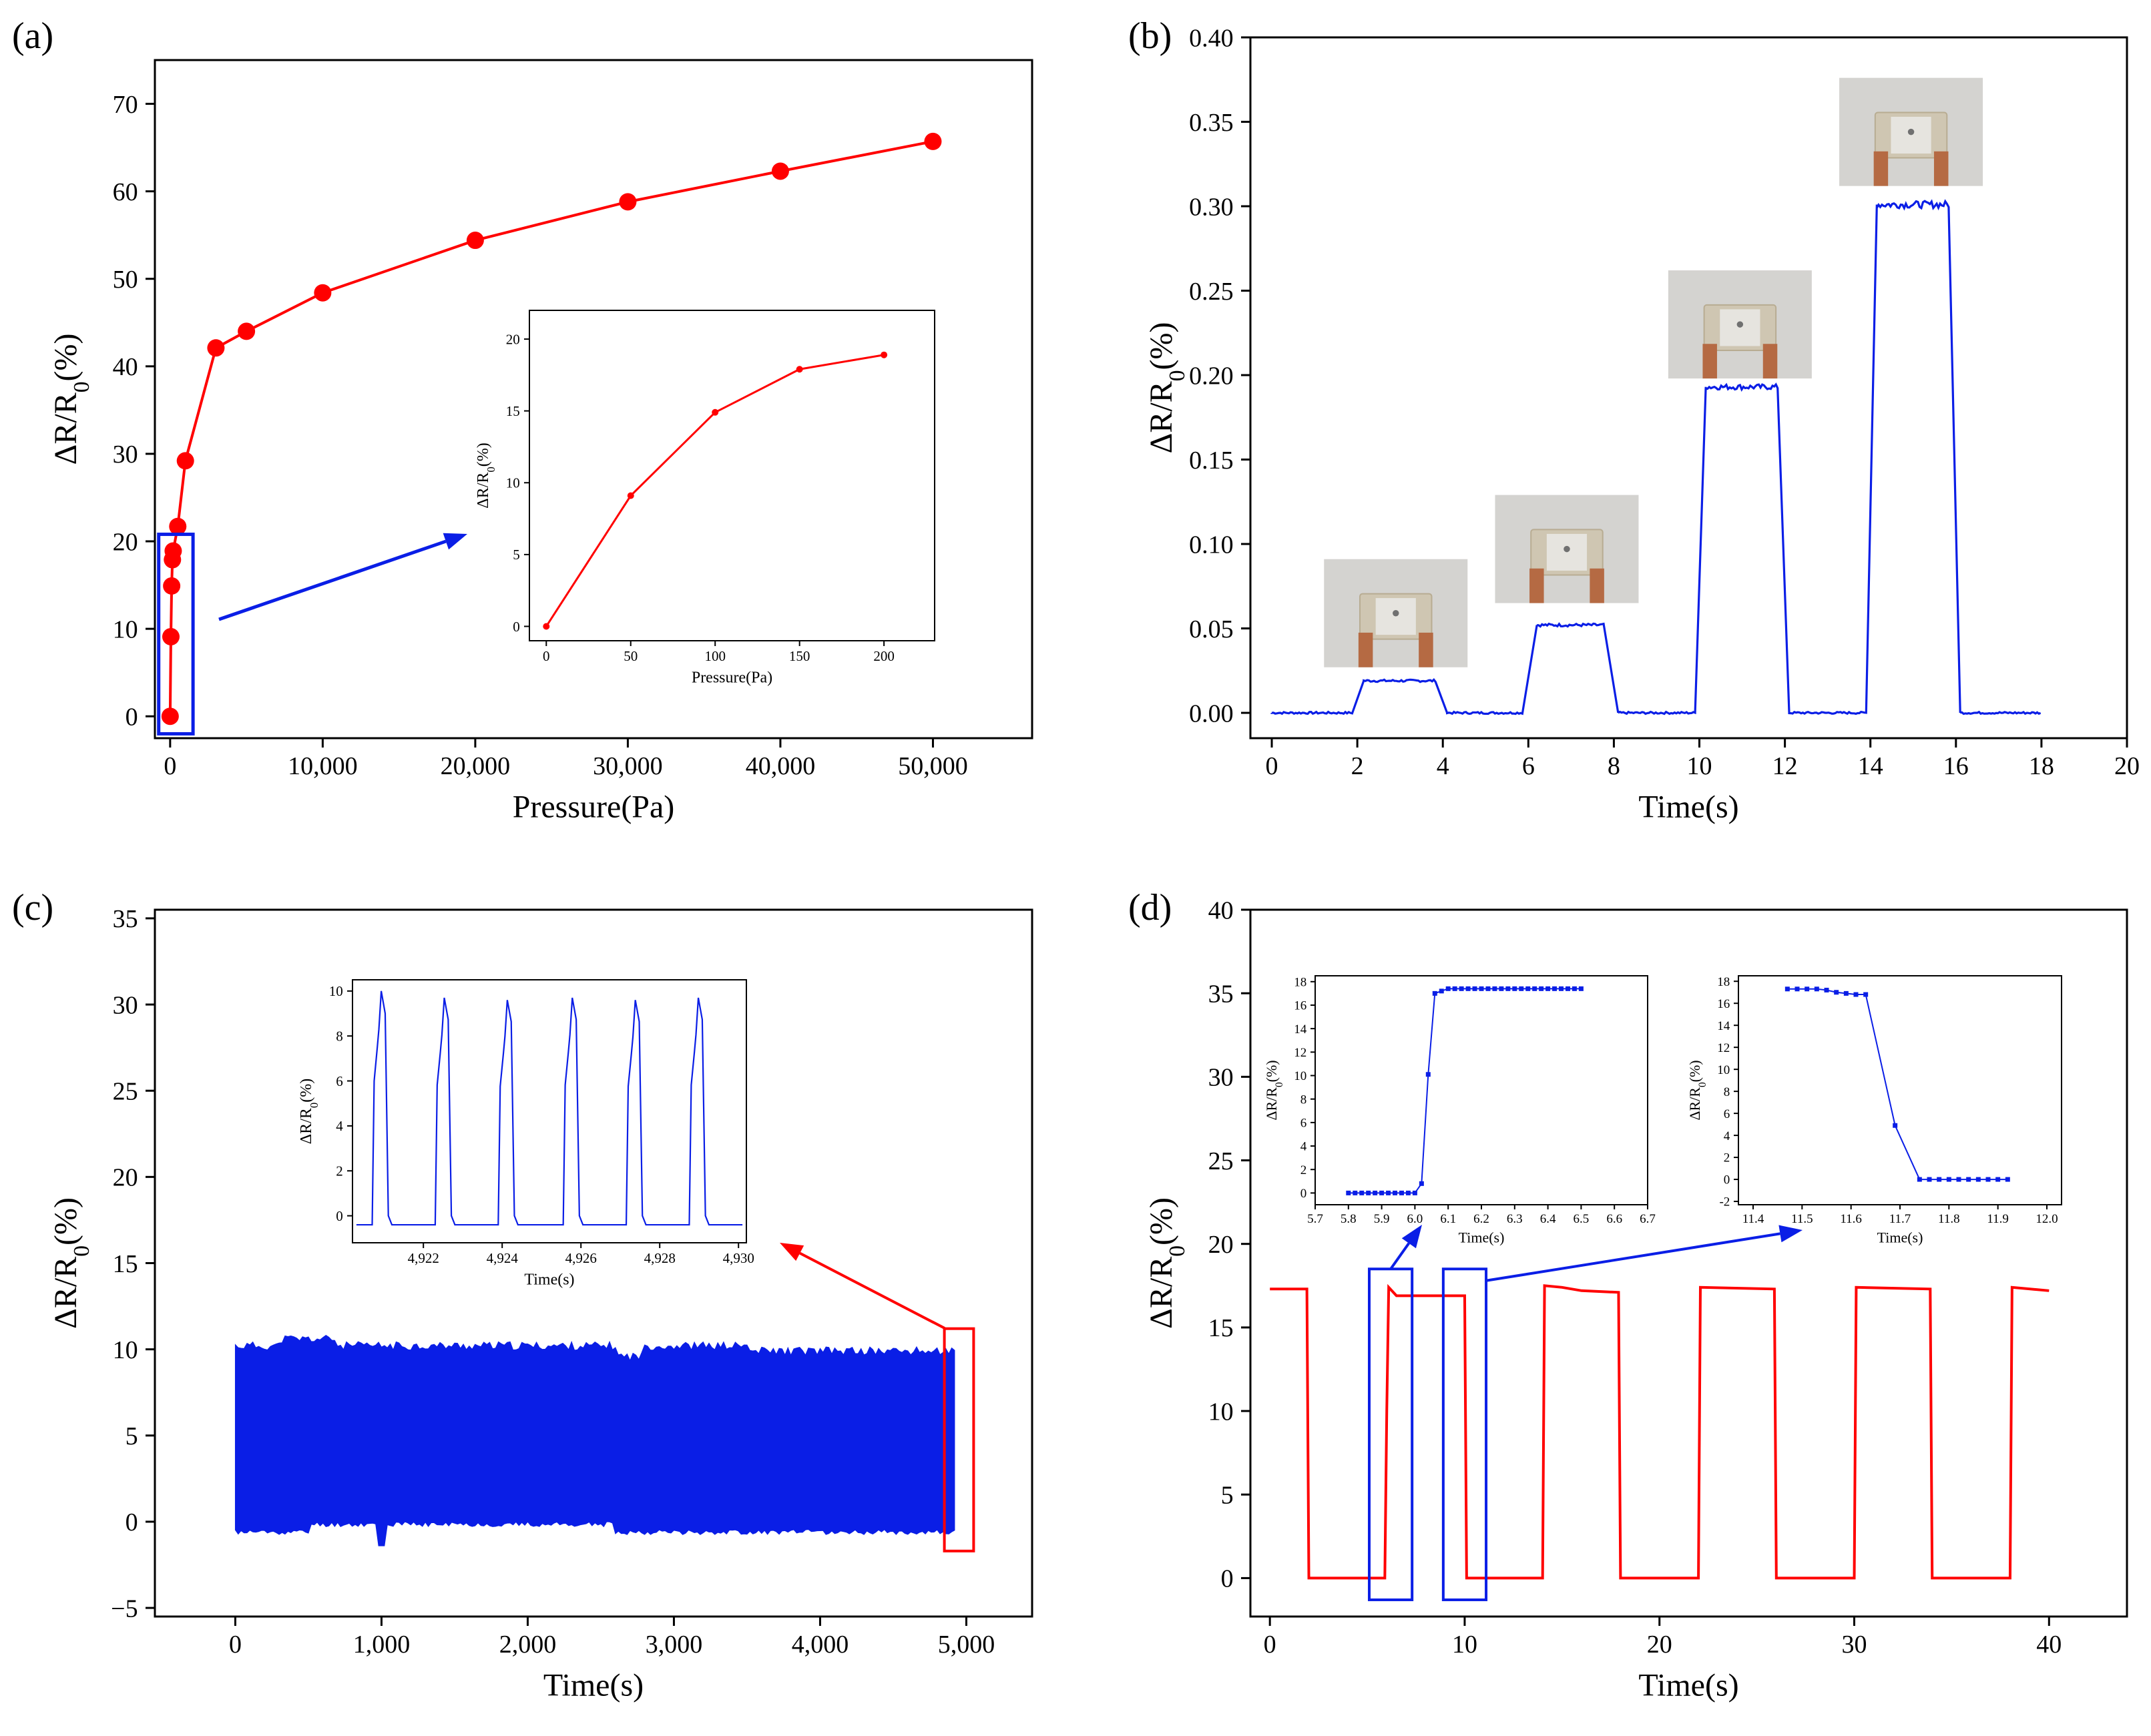 The width and height of the screenshot is (2151, 1736). Describe the element at coordinates (1315, 1219) in the screenshot. I see `d-inset-1-xtick-label: 5.7` at that location.